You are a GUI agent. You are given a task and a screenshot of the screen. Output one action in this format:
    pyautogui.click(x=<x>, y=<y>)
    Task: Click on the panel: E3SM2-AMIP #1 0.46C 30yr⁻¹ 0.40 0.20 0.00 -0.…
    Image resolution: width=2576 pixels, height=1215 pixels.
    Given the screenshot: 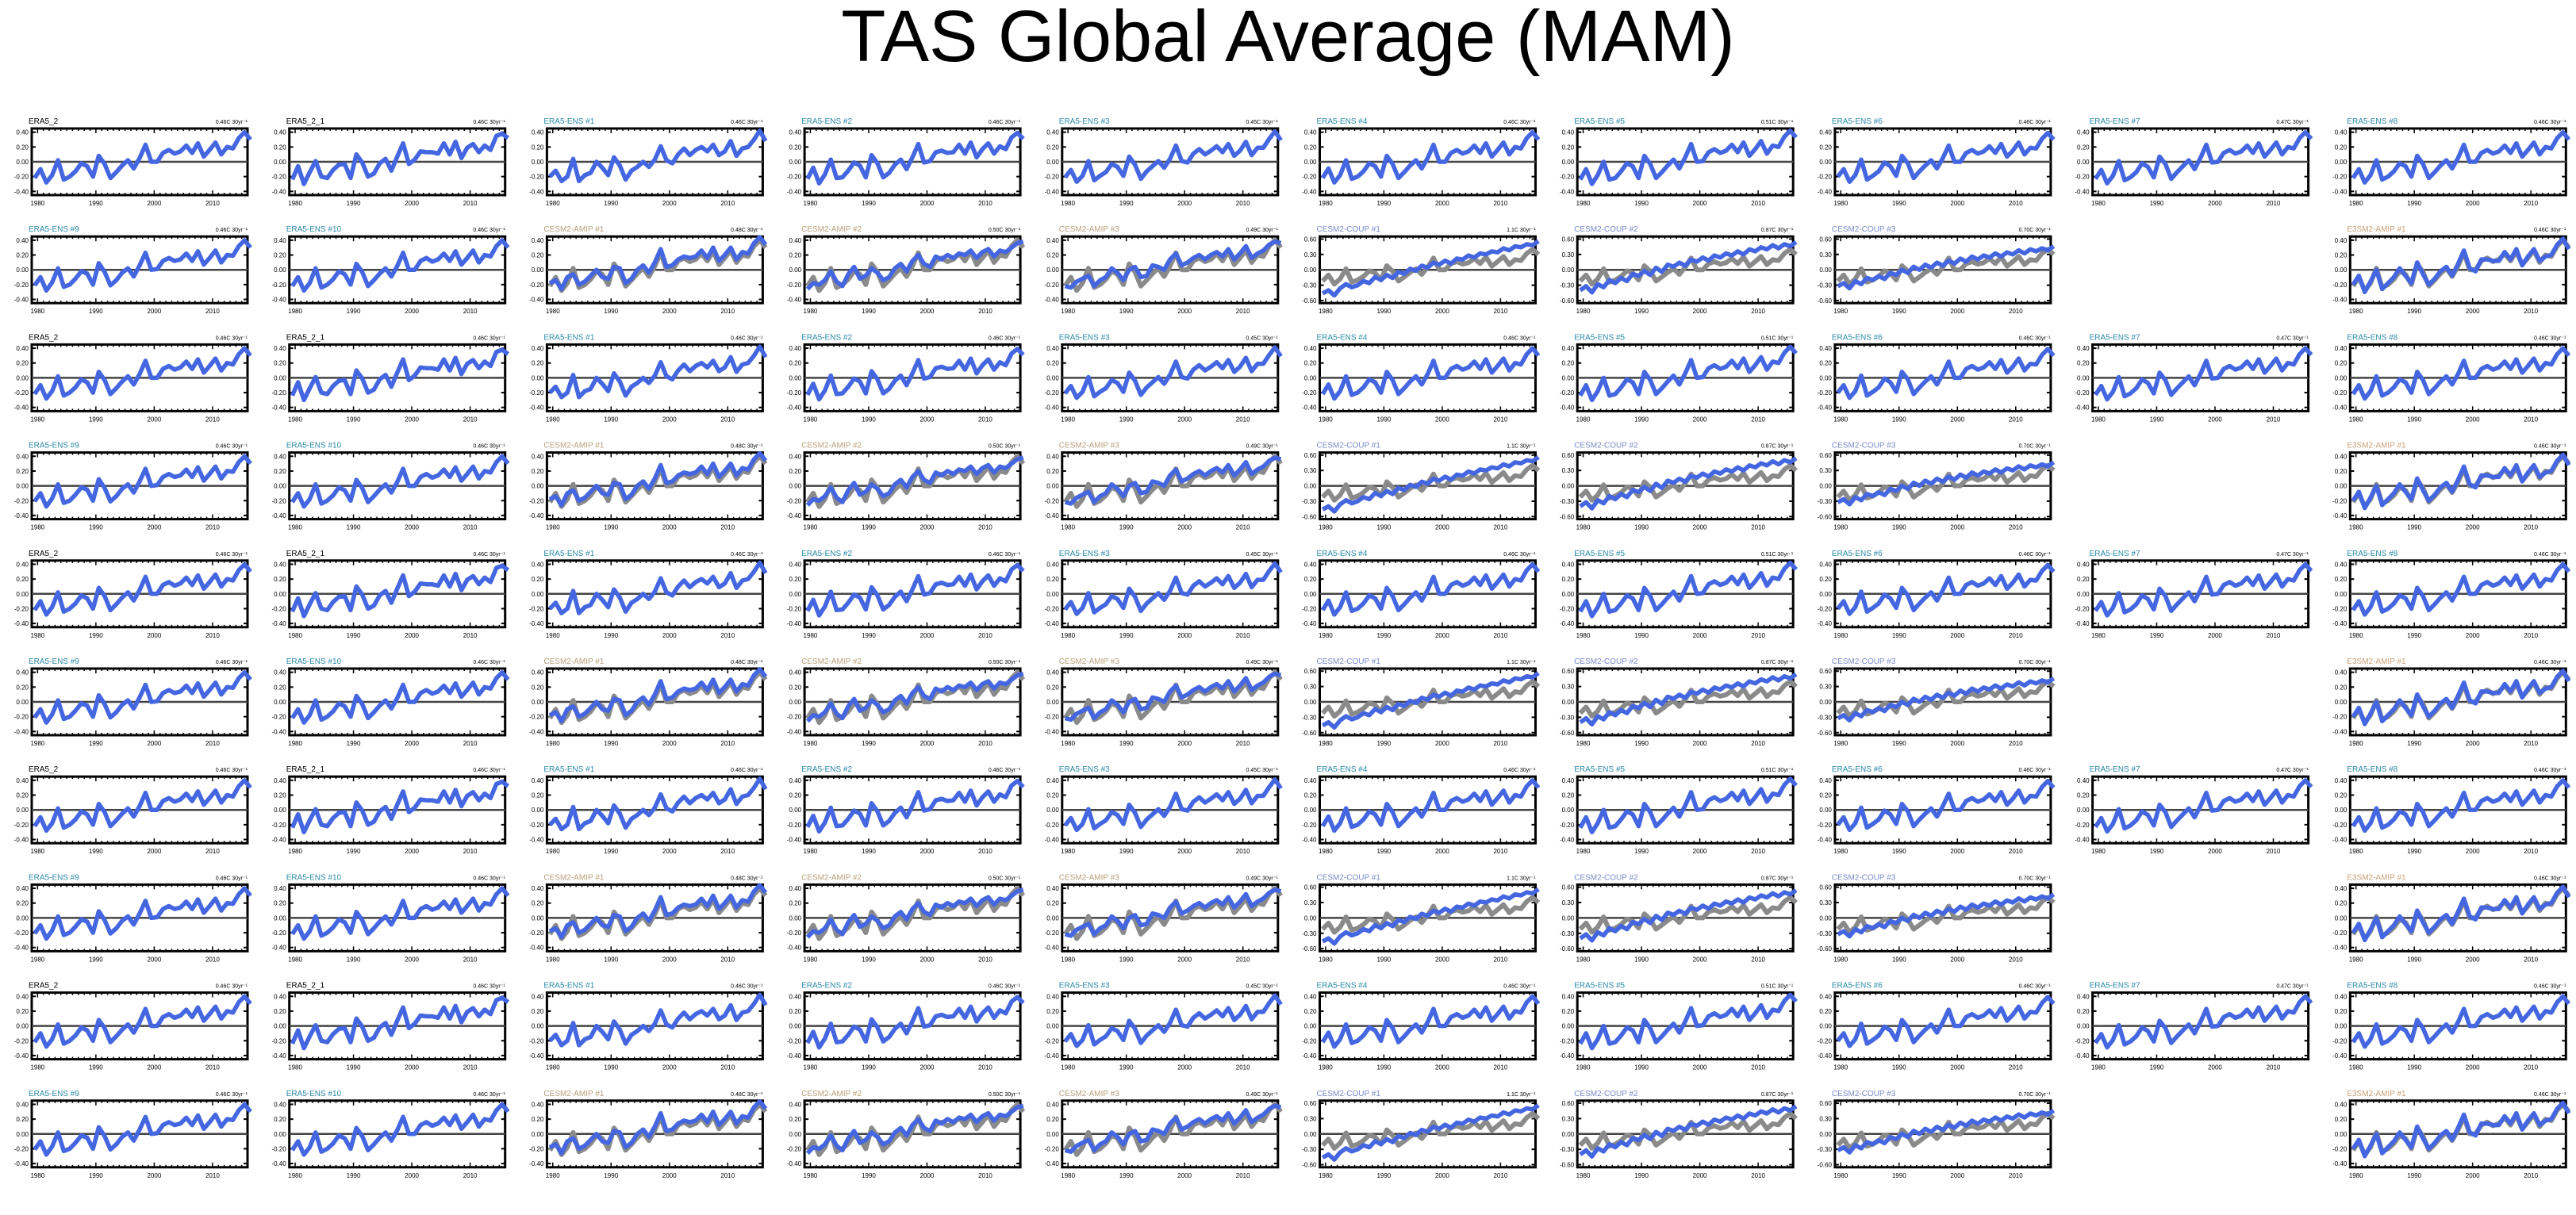 What is the action you would take?
    pyautogui.click(x=2451, y=270)
    